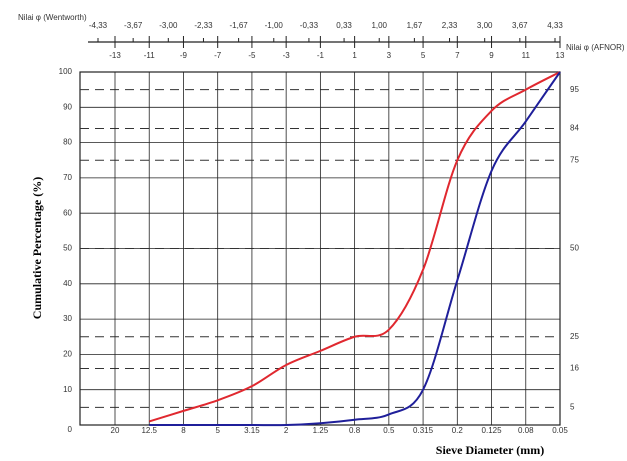  I want to click on x-tick-label: 1.25, so click(321, 430).